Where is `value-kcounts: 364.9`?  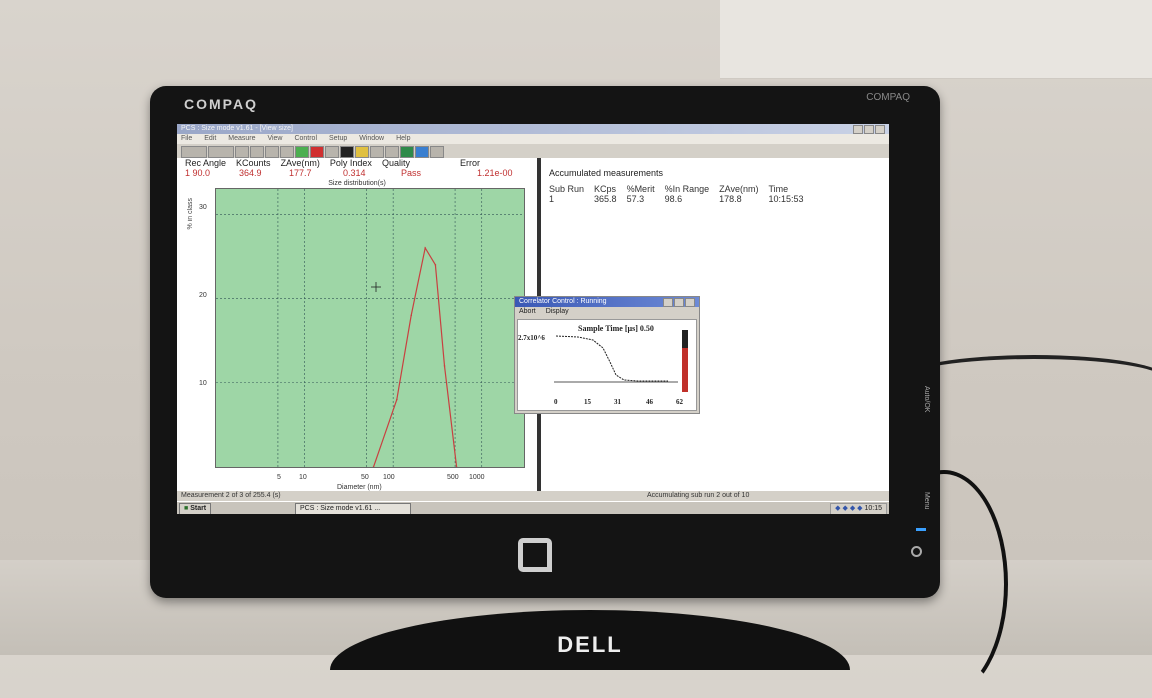 value-kcounts: 364.9 is located at coordinates (250, 173).